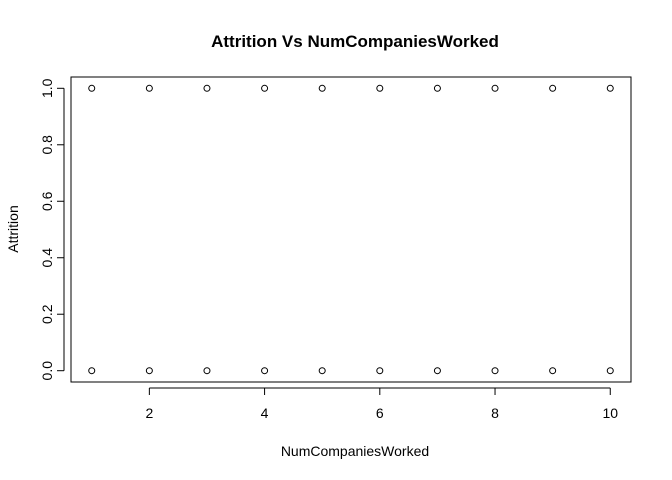  I want to click on chart-title: Attrition Vs NumCompaniesWorked, so click(355, 41).